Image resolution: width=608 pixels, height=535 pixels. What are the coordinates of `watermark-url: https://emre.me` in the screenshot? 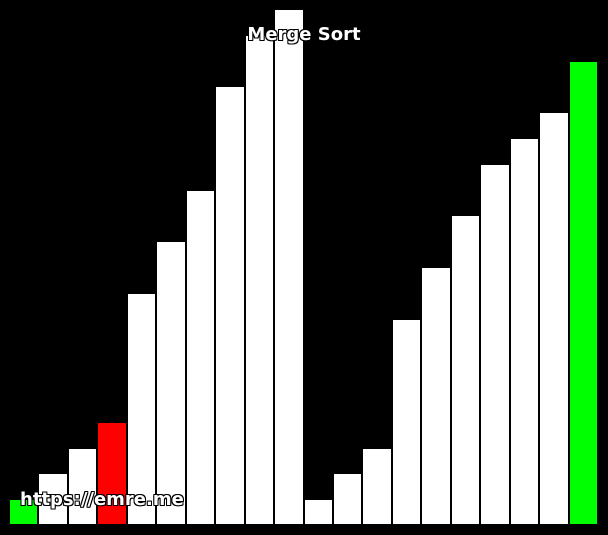 It's located at (102, 499).